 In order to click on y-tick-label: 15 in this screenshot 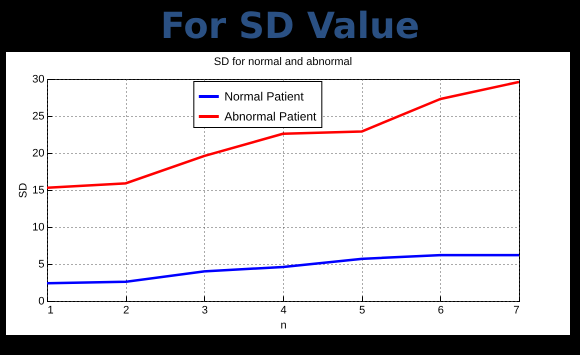, I will do `click(38, 190)`.